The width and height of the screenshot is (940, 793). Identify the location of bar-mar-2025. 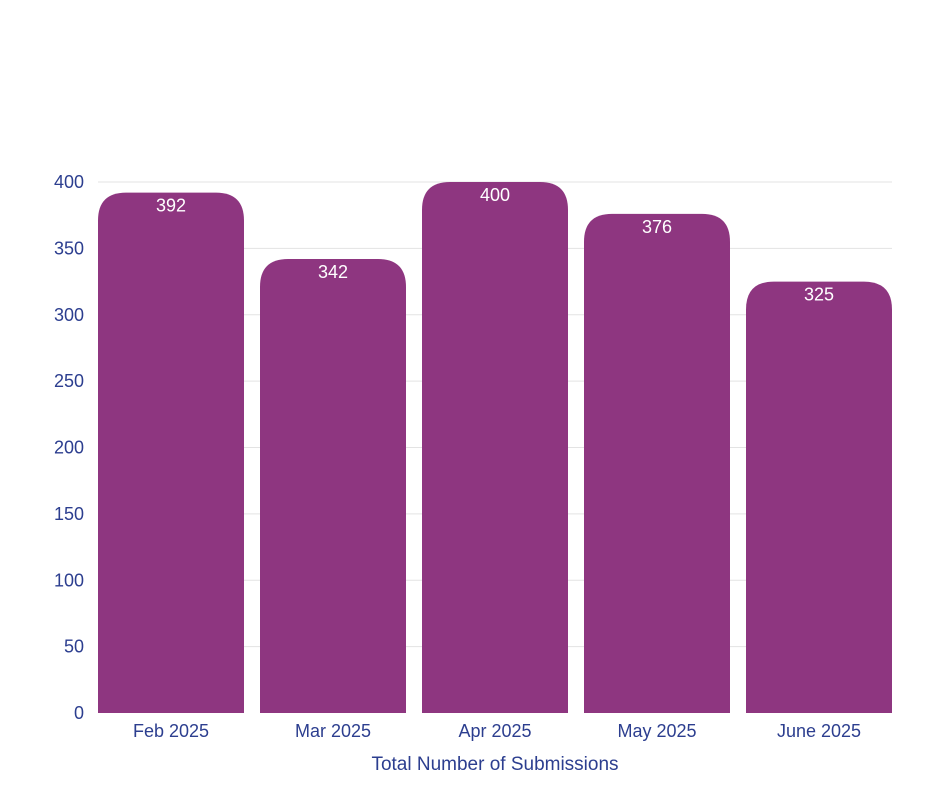
(333, 485).